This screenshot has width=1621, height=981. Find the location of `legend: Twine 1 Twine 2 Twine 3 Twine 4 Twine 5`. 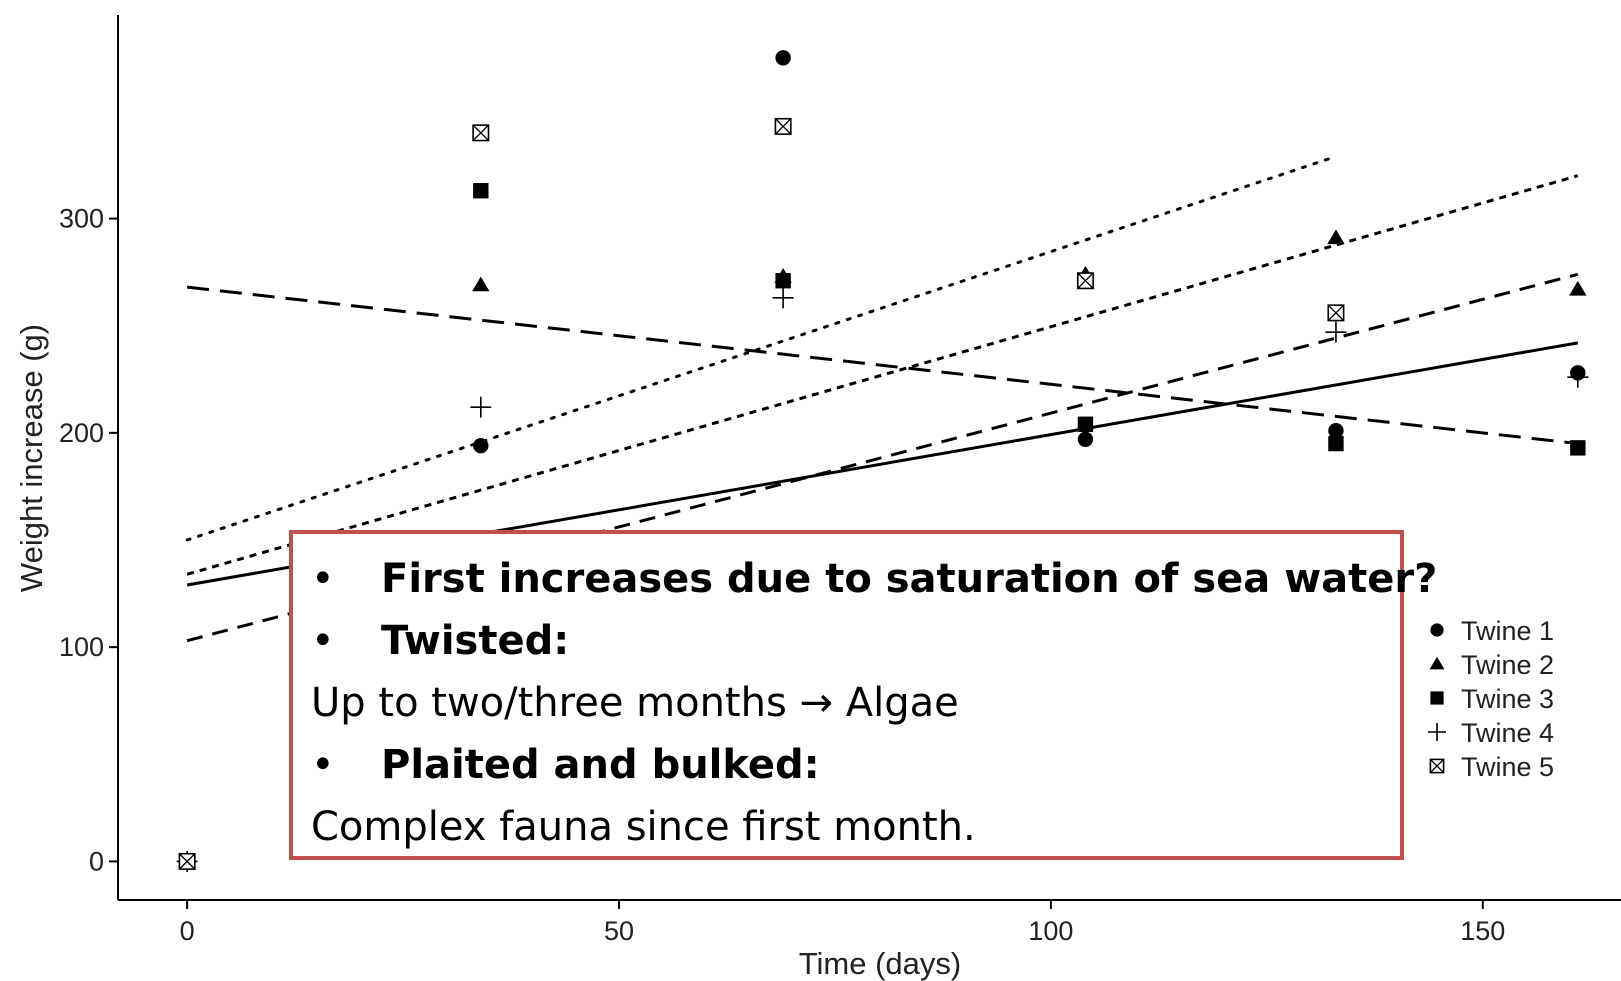

legend: Twine 1 Twine 2 Twine 3 Twine 4 Twine 5 is located at coordinates (1491, 699).